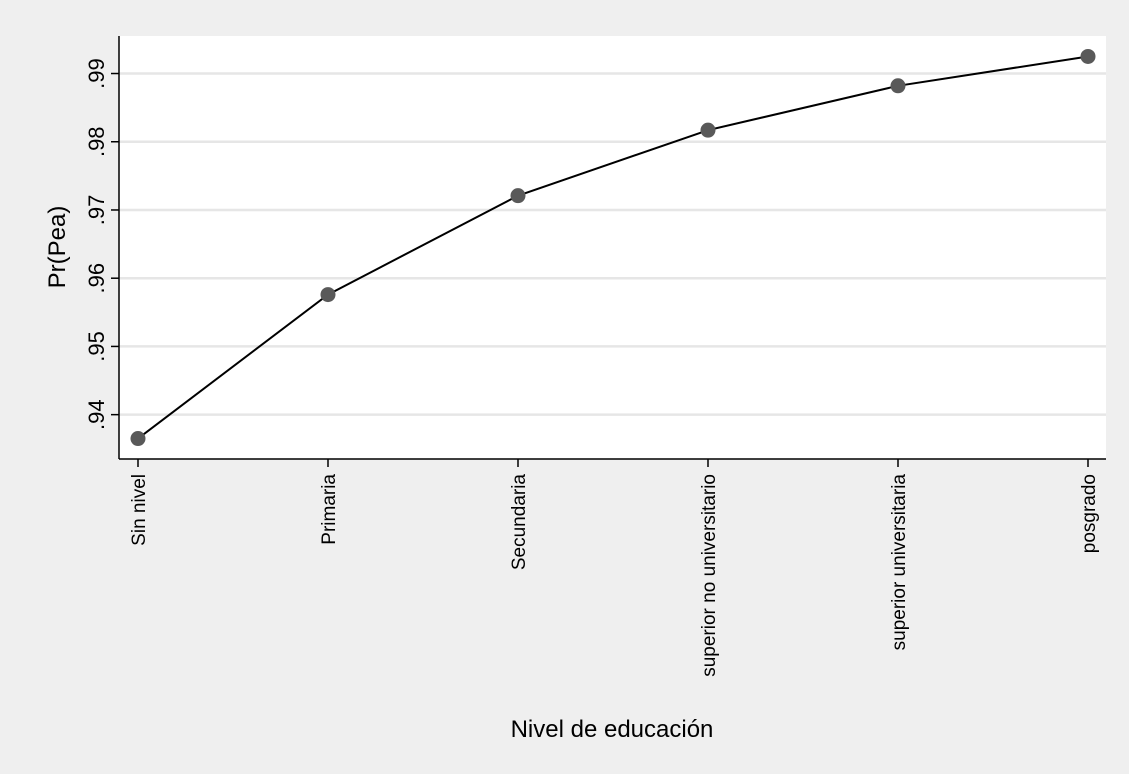  What do you see at coordinates (96, 414) in the screenshot?
I see `y-tick-label: .94` at bounding box center [96, 414].